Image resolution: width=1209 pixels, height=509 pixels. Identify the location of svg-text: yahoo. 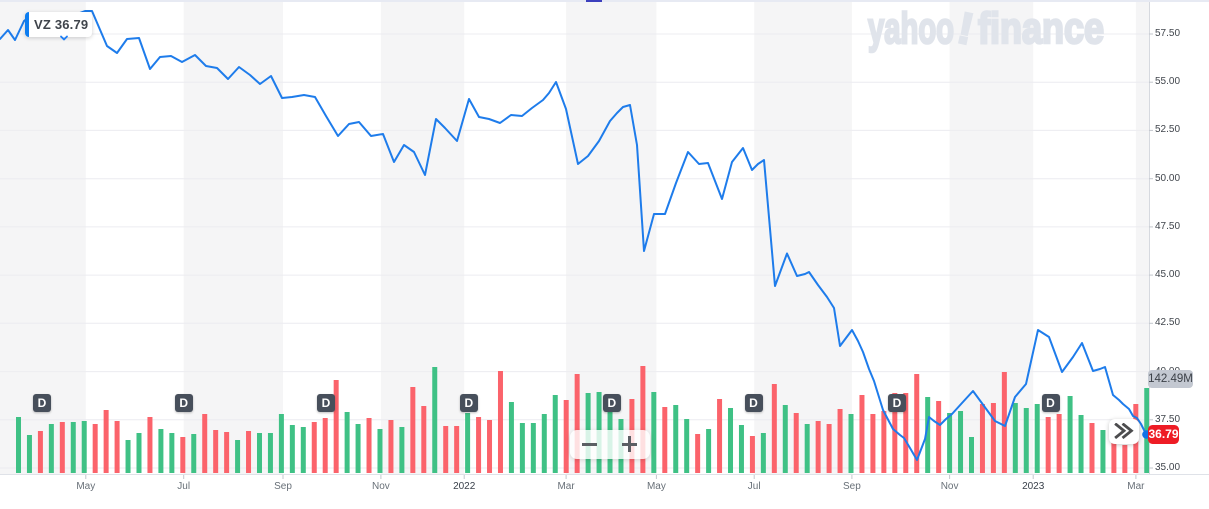
(911, 28).